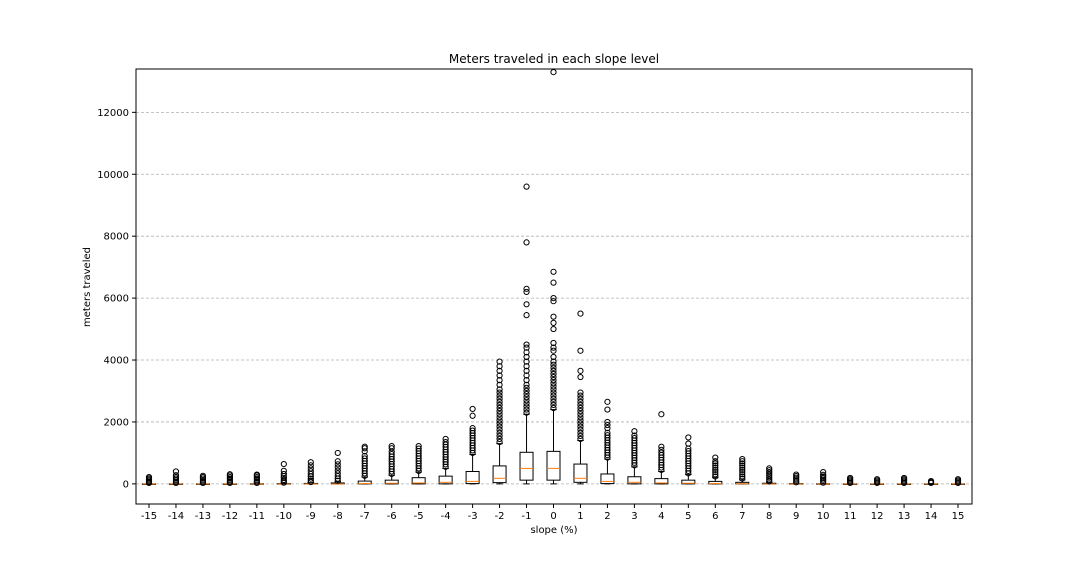 The image size is (1080, 576). Describe the element at coordinates (113, 175) in the screenshot. I see `y-tick-label: 10000` at that location.